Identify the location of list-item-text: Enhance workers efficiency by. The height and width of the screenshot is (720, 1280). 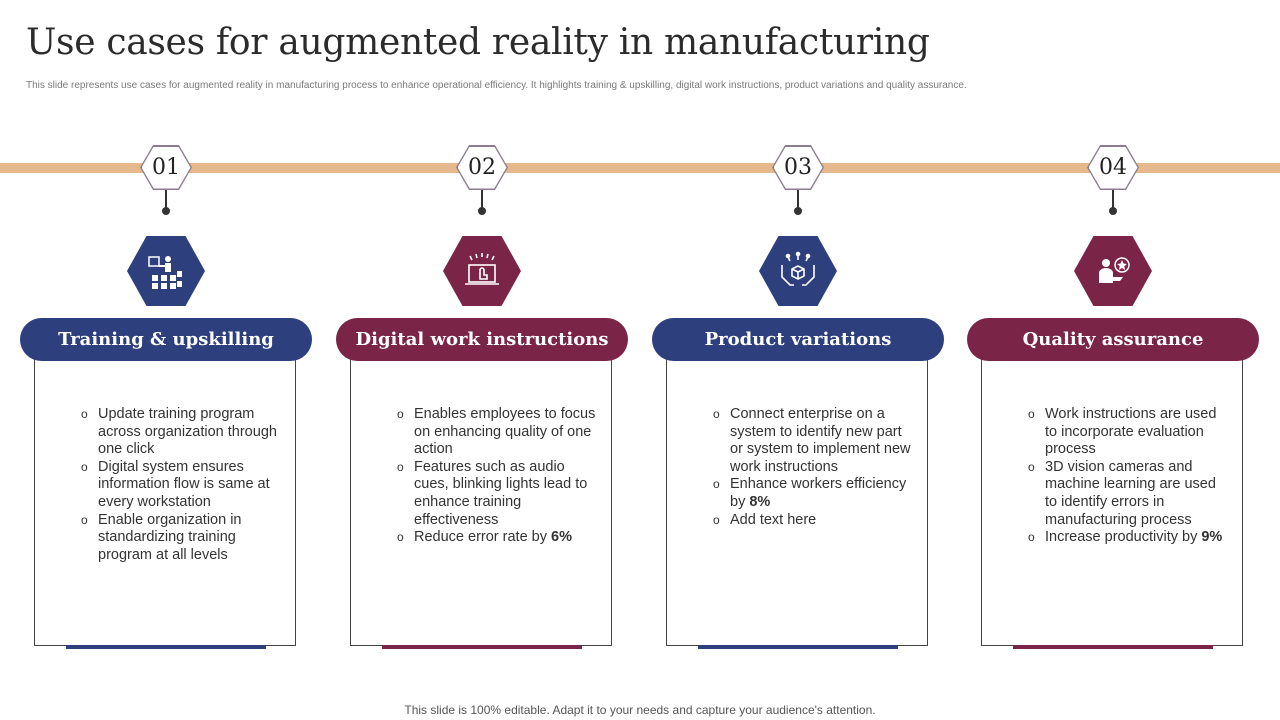
(818, 493).